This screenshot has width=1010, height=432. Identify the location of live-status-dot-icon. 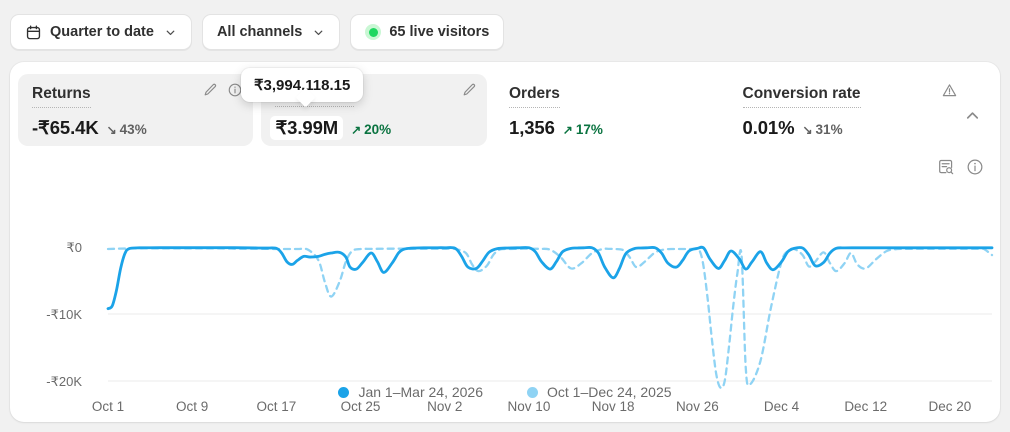
(373, 32).